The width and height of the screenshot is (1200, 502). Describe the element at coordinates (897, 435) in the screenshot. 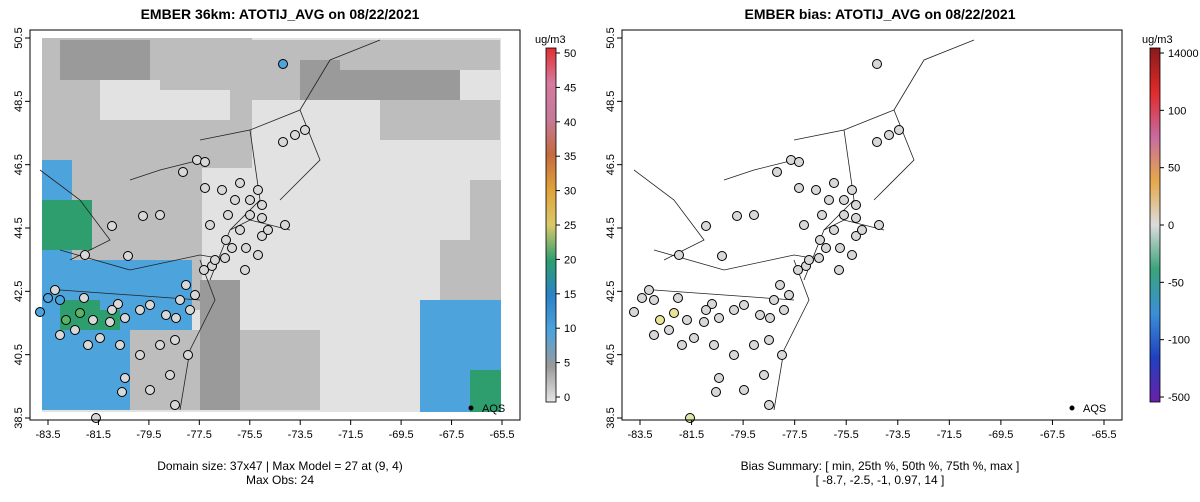

I see `x-tick-label: -73.5` at that location.